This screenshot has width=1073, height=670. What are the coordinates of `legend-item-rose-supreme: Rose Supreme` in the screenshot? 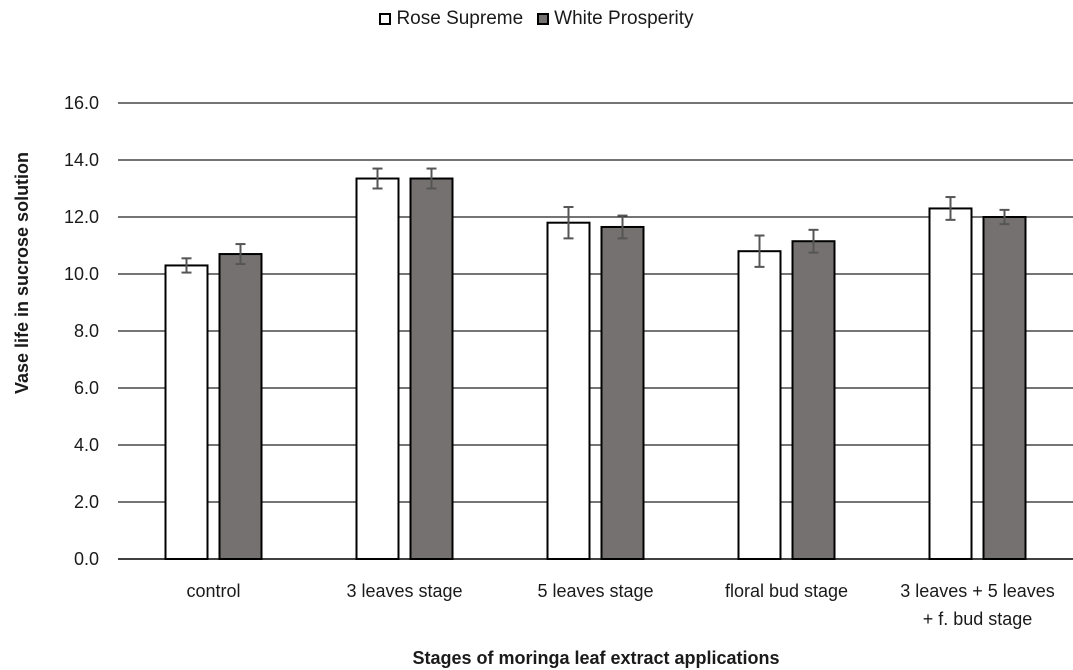 It's located at (451, 19).